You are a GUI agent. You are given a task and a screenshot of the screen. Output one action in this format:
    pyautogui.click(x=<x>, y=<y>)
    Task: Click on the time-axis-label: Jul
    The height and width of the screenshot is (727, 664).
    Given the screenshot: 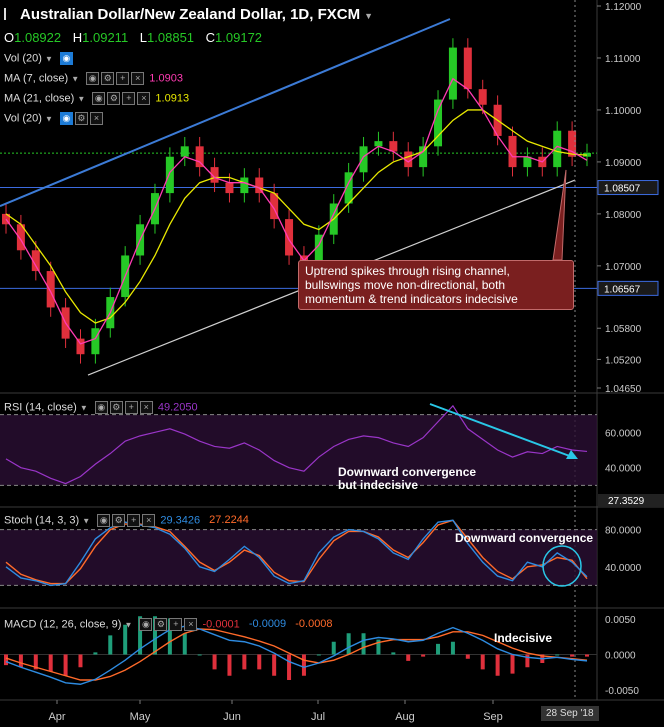 What is the action you would take?
    pyautogui.click(x=318, y=717)
    